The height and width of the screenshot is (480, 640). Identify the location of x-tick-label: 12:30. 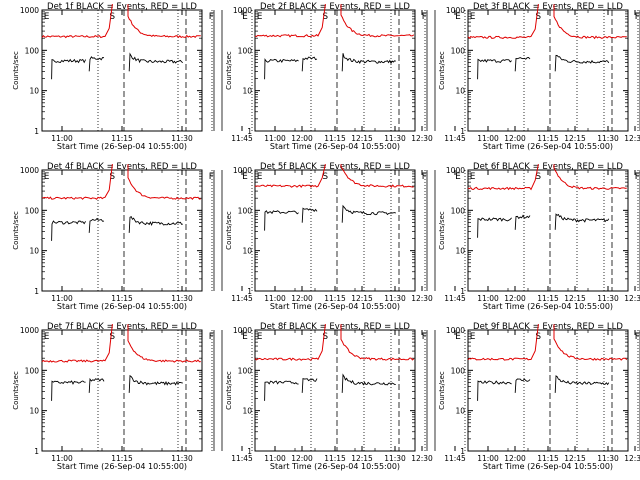
(422, 298).